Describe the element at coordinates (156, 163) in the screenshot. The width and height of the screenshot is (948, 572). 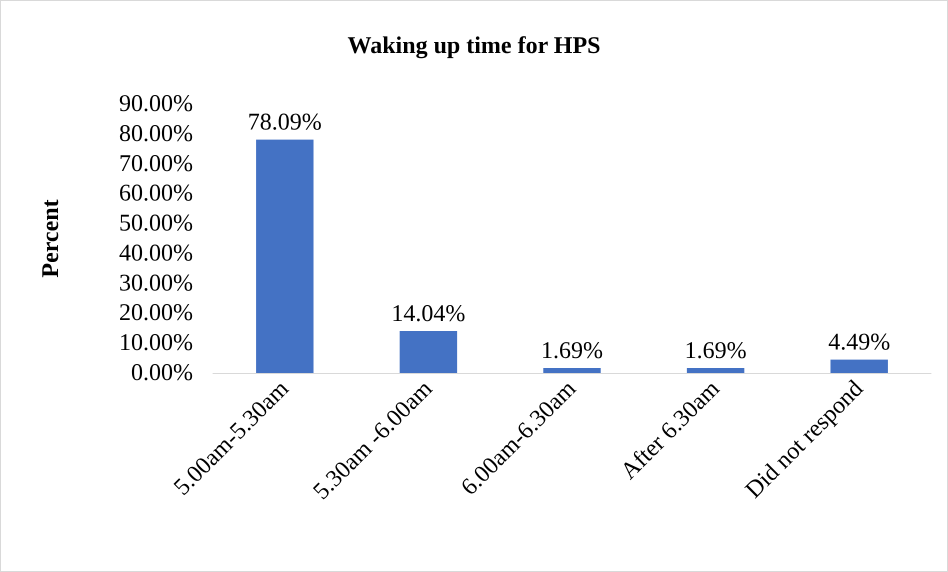
I see `y-tick-label: 70.00%` at that location.